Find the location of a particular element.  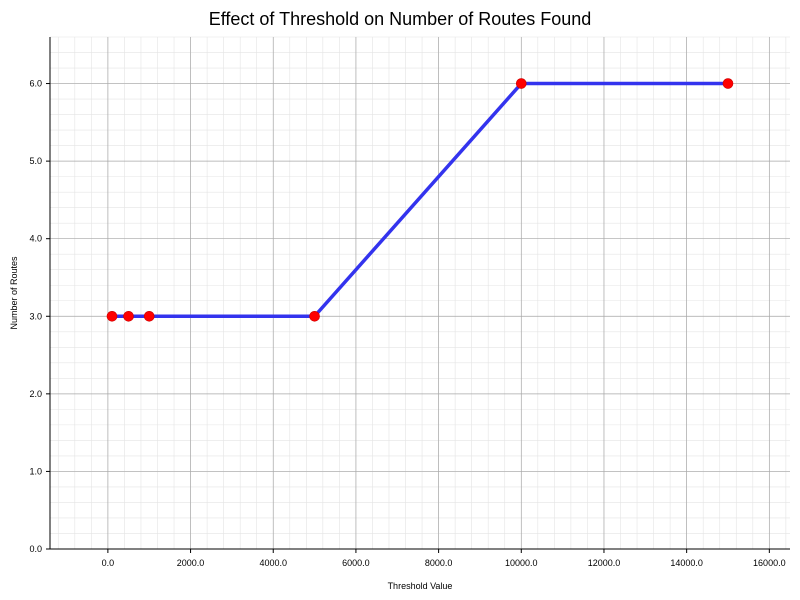

x-tick-label: 2000.0 is located at coordinates (191, 563).